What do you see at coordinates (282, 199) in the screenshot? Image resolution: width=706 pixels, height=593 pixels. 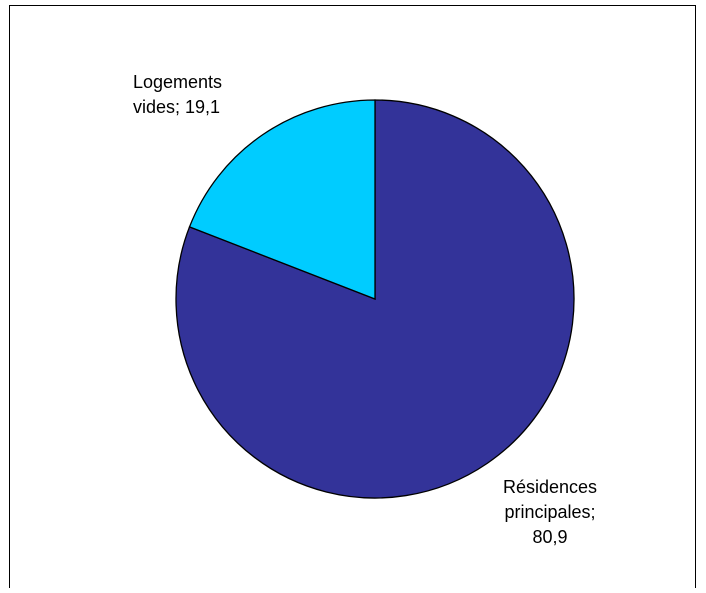 I see `pie-slice-logements-vides` at bounding box center [282, 199].